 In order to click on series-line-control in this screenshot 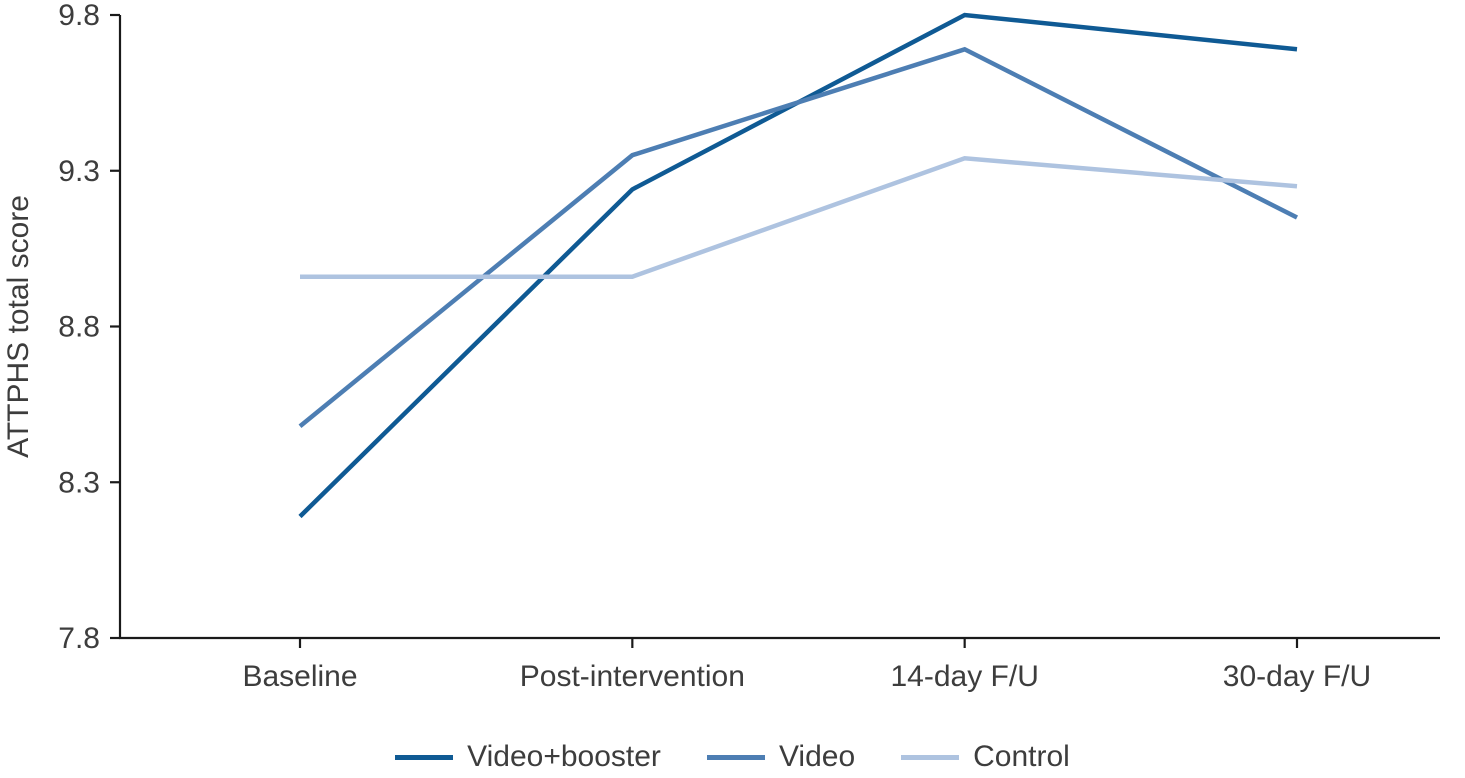, I will do `click(799, 217)`.